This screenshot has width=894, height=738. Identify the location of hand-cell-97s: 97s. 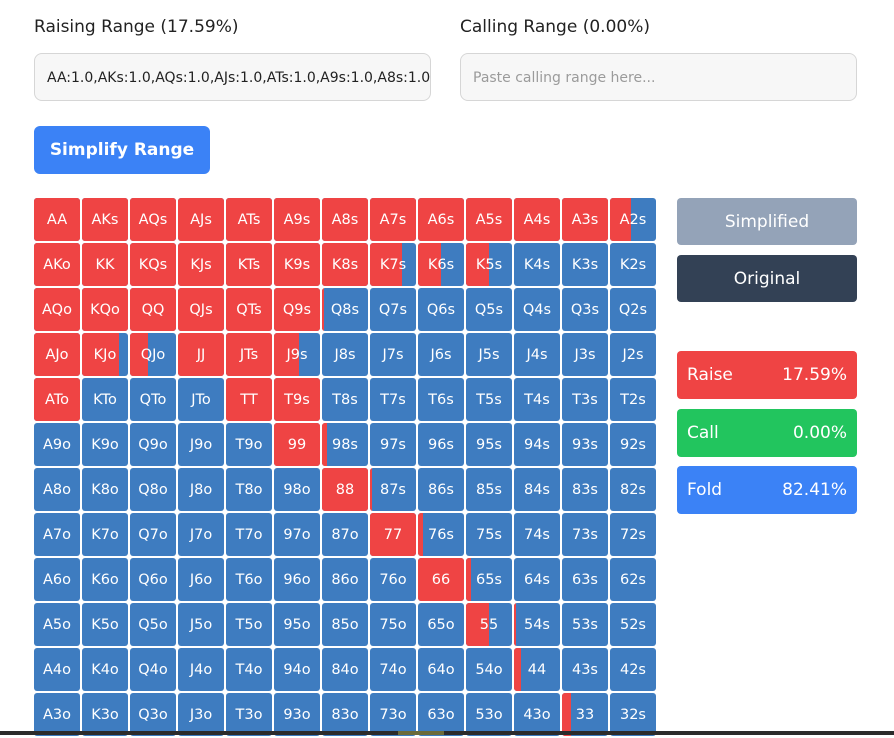
(393, 444).